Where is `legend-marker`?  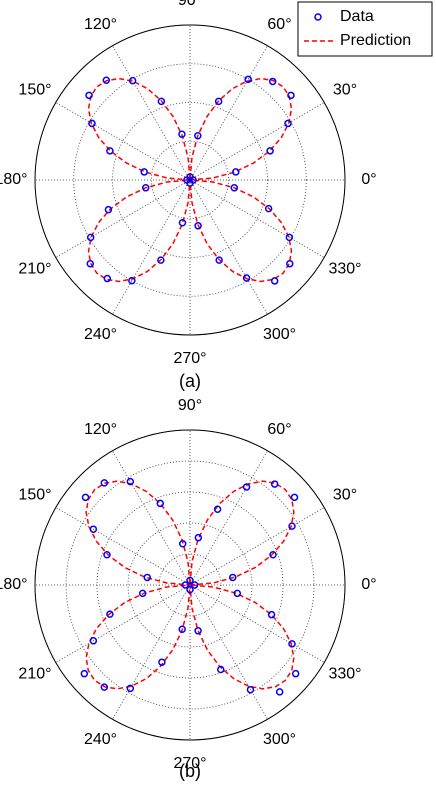
legend-marker is located at coordinates (318, 17).